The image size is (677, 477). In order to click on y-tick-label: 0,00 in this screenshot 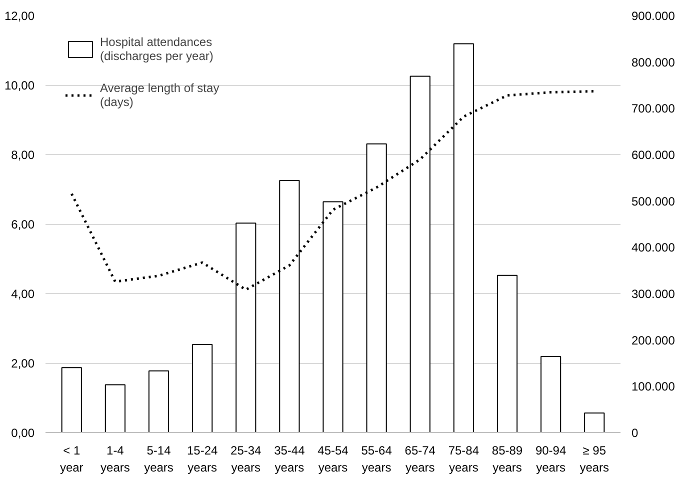, I will do `click(23, 433)`.